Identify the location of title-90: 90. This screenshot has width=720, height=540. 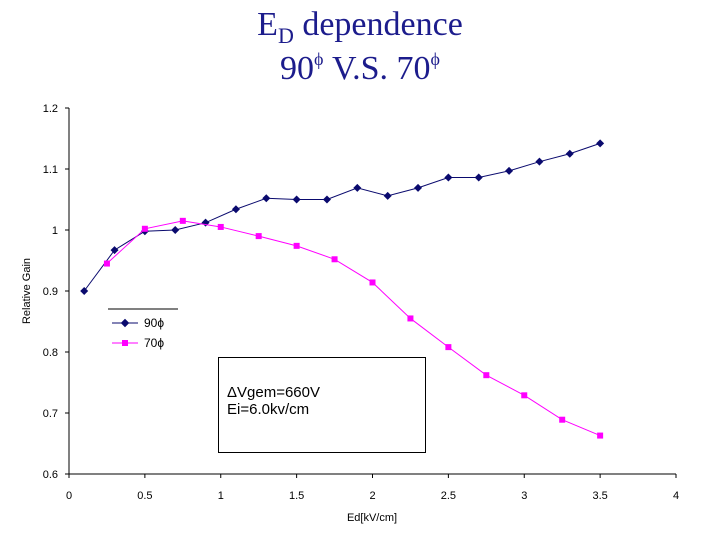
(296, 68).